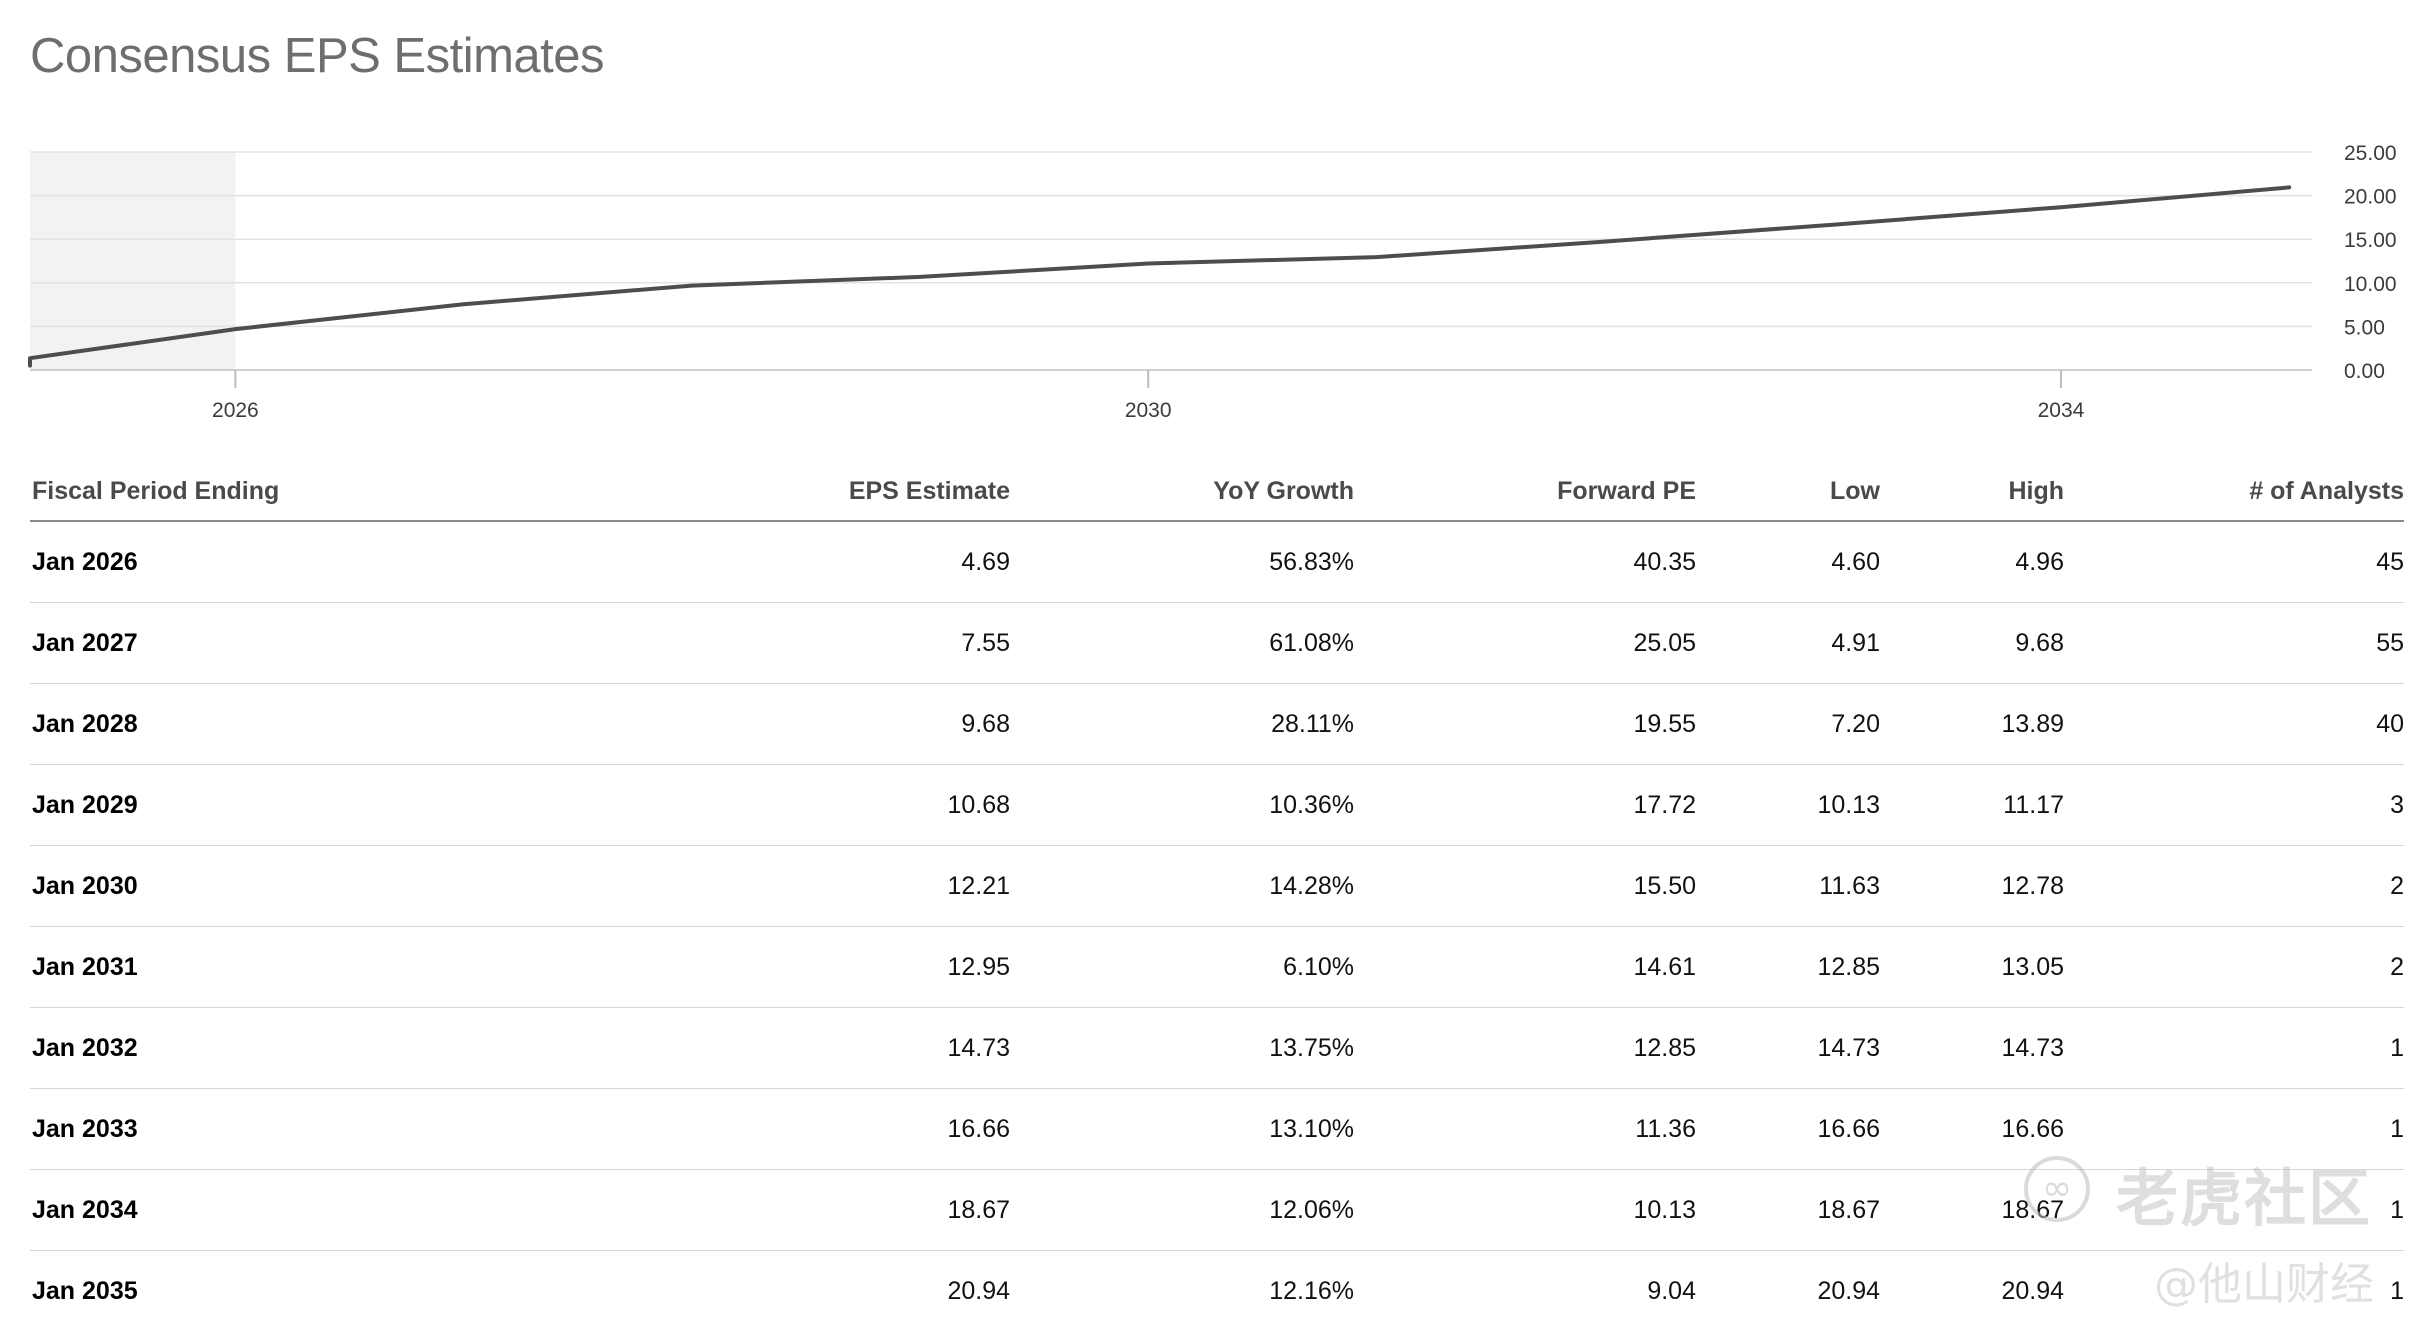 This screenshot has width=2424, height=1331. Describe the element at coordinates (1182, 1129) in the screenshot. I see `cell-yoy-growth: 13.10%` at that location.